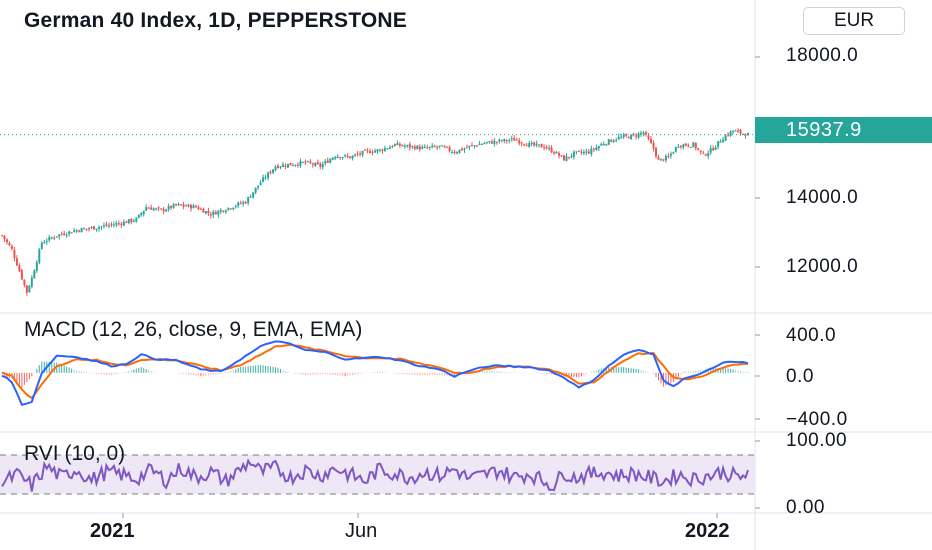  Describe the element at coordinates (375, 475) in the screenshot. I see `rvi-line` at that location.